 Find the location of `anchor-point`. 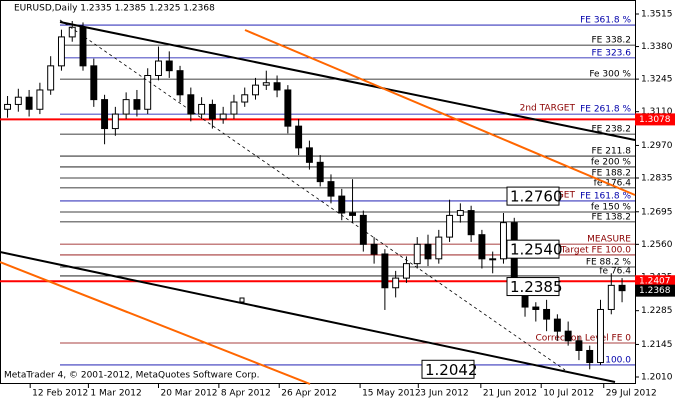

anchor-point is located at coordinates (242, 300).